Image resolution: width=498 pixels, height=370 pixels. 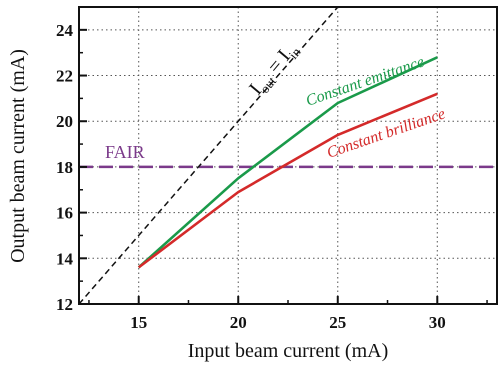 What do you see at coordinates (64, 76) in the screenshot?
I see `y-tick-label: 22` at bounding box center [64, 76].